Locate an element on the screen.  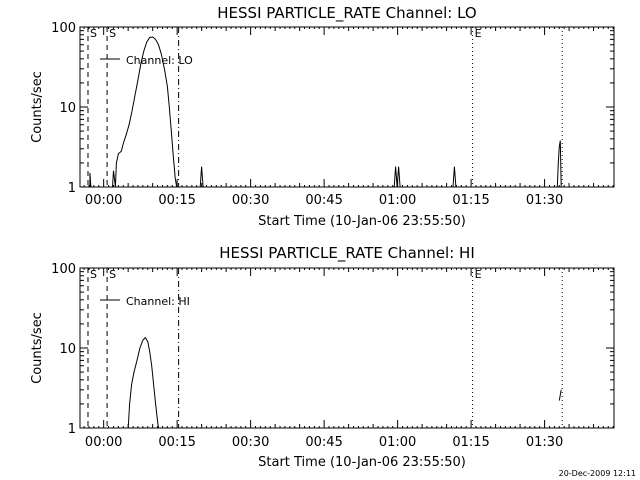
chart-title: HESSI PARTICLE_RATE Channel: LO is located at coordinates (346, 13).